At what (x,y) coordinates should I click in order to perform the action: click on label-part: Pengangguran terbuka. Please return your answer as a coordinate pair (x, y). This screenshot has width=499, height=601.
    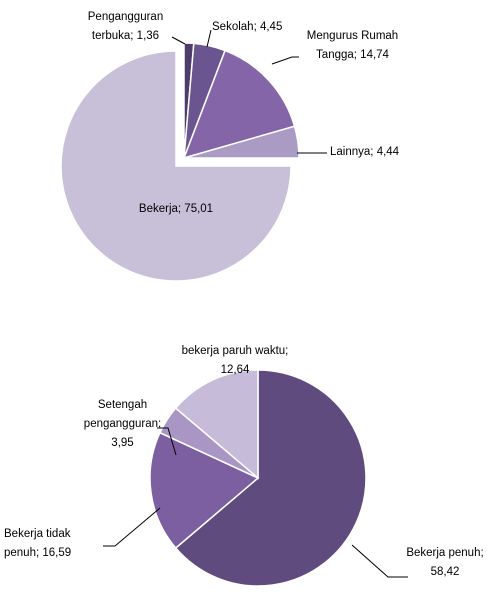
    Looking at the image, I should click on (125, 26).